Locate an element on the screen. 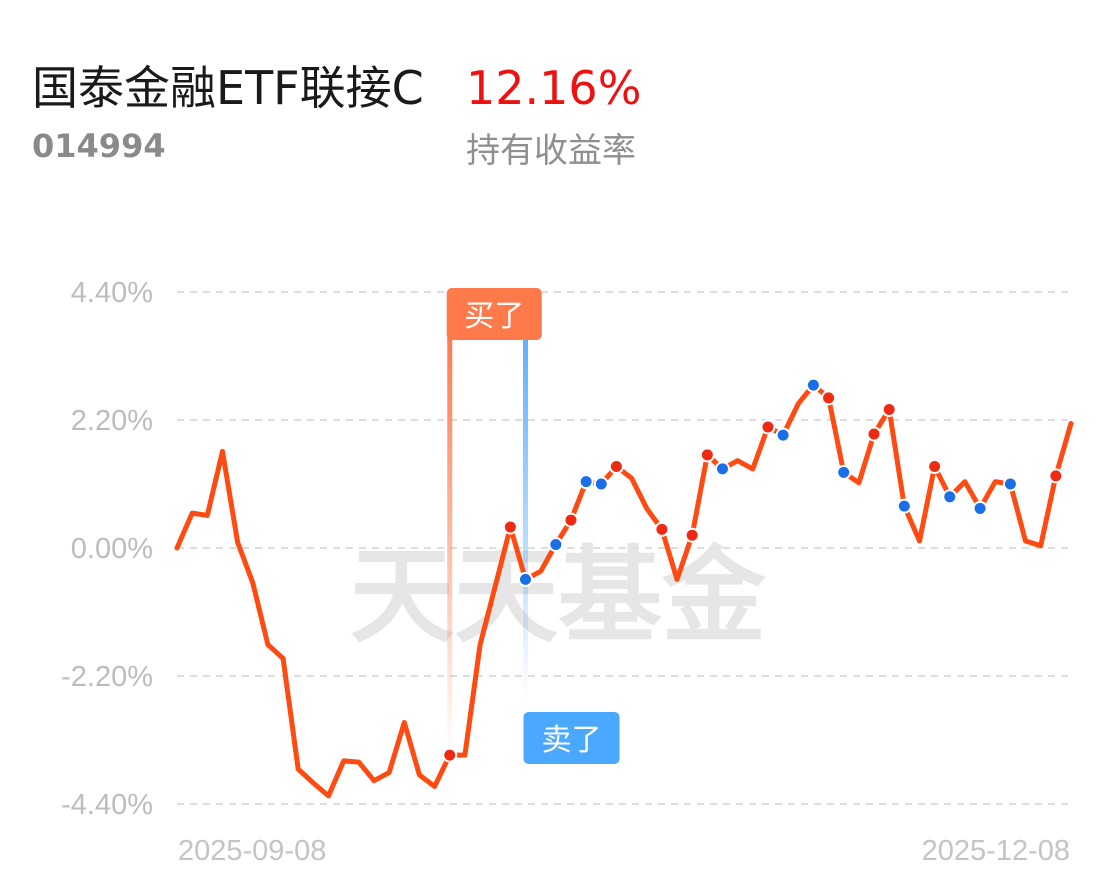 This screenshot has width=1116, height=881. sell-tag-label: 卖了 is located at coordinates (572, 740).